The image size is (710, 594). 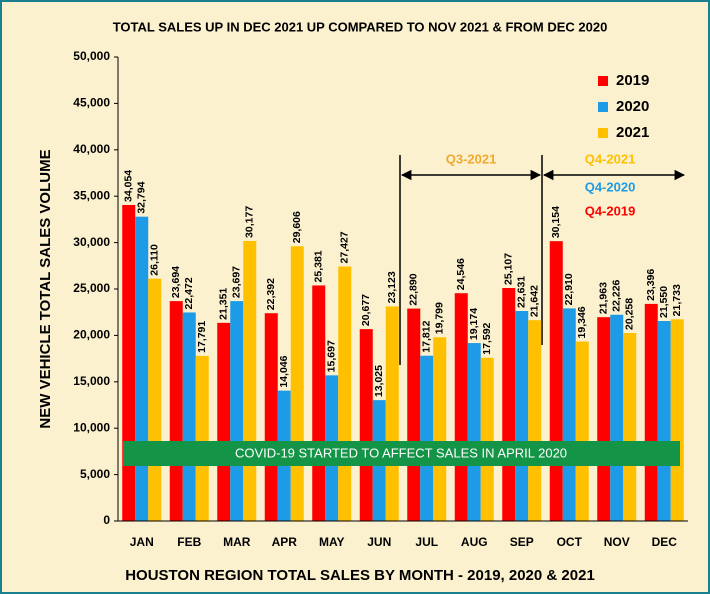 I want to click on x-tick-label: MAR, so click(x=237, y=542).